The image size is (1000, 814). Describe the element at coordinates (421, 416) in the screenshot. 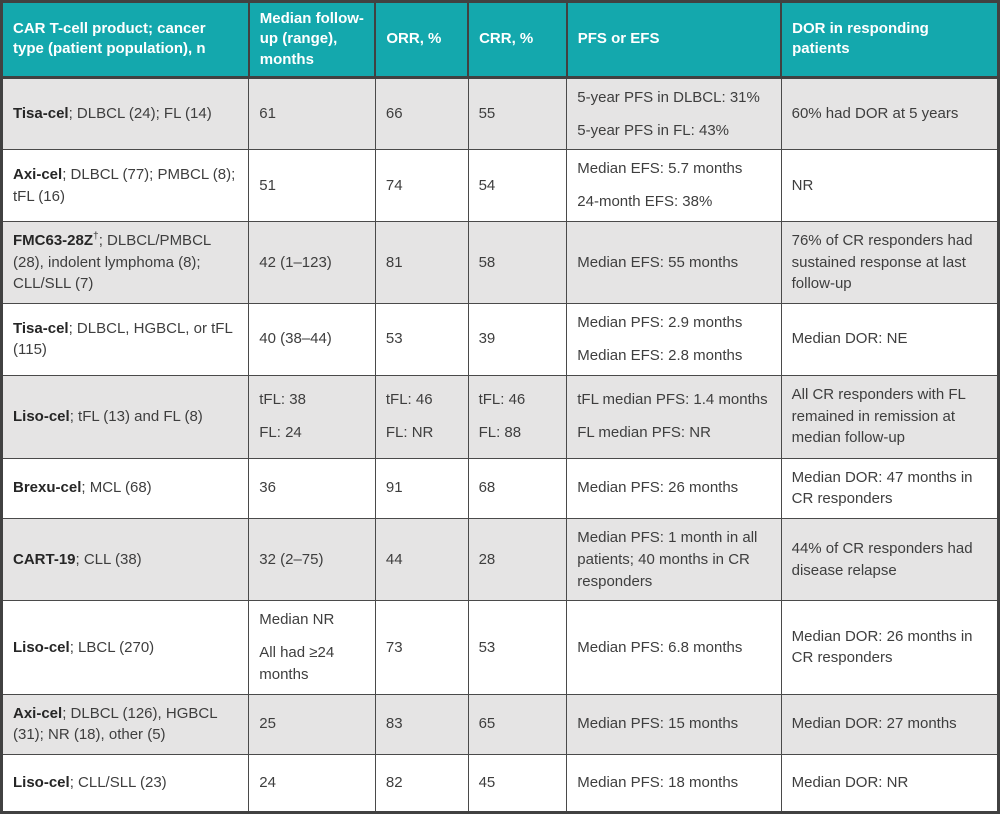

I see `orr-cell: tFL: 46 FL: NR` at that location.